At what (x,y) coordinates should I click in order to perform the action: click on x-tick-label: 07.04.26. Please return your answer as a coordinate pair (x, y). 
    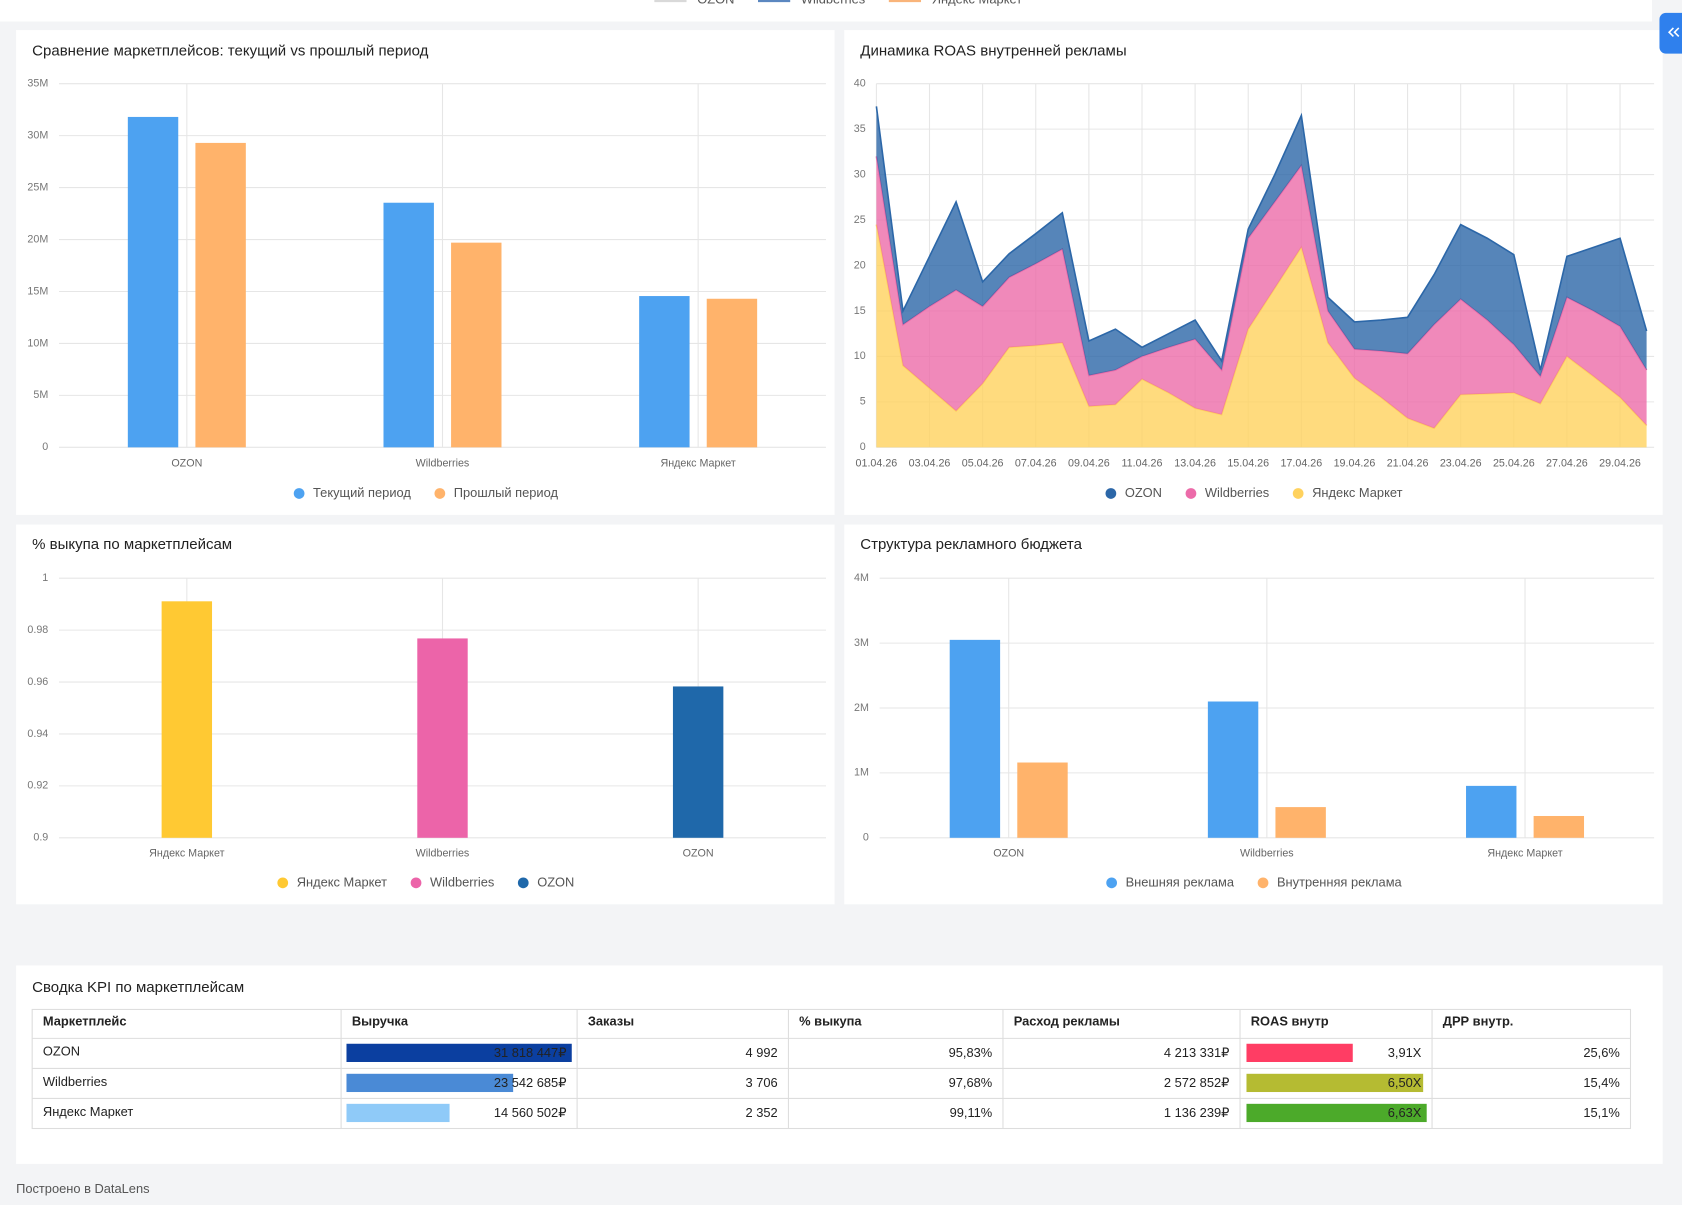
    Looking at the image, I should click on (1036, 463).